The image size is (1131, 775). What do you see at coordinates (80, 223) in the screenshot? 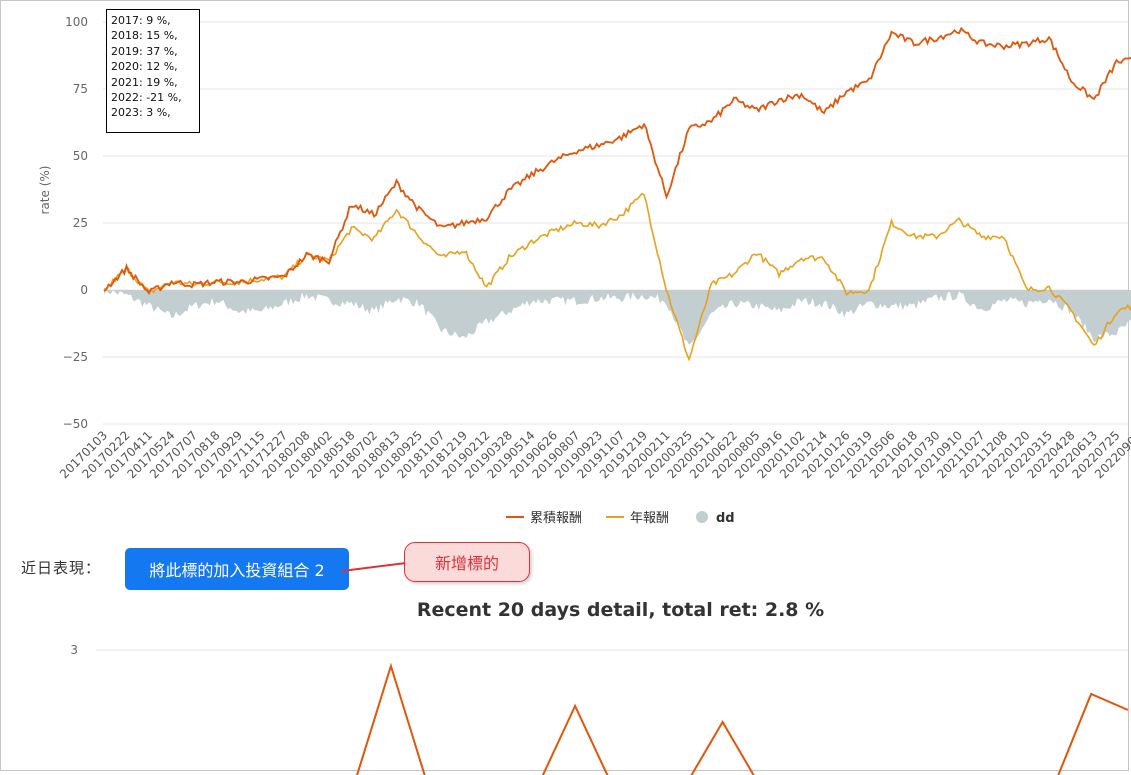
I see `y-tick-label: 25` at bounding box center [80, 223].